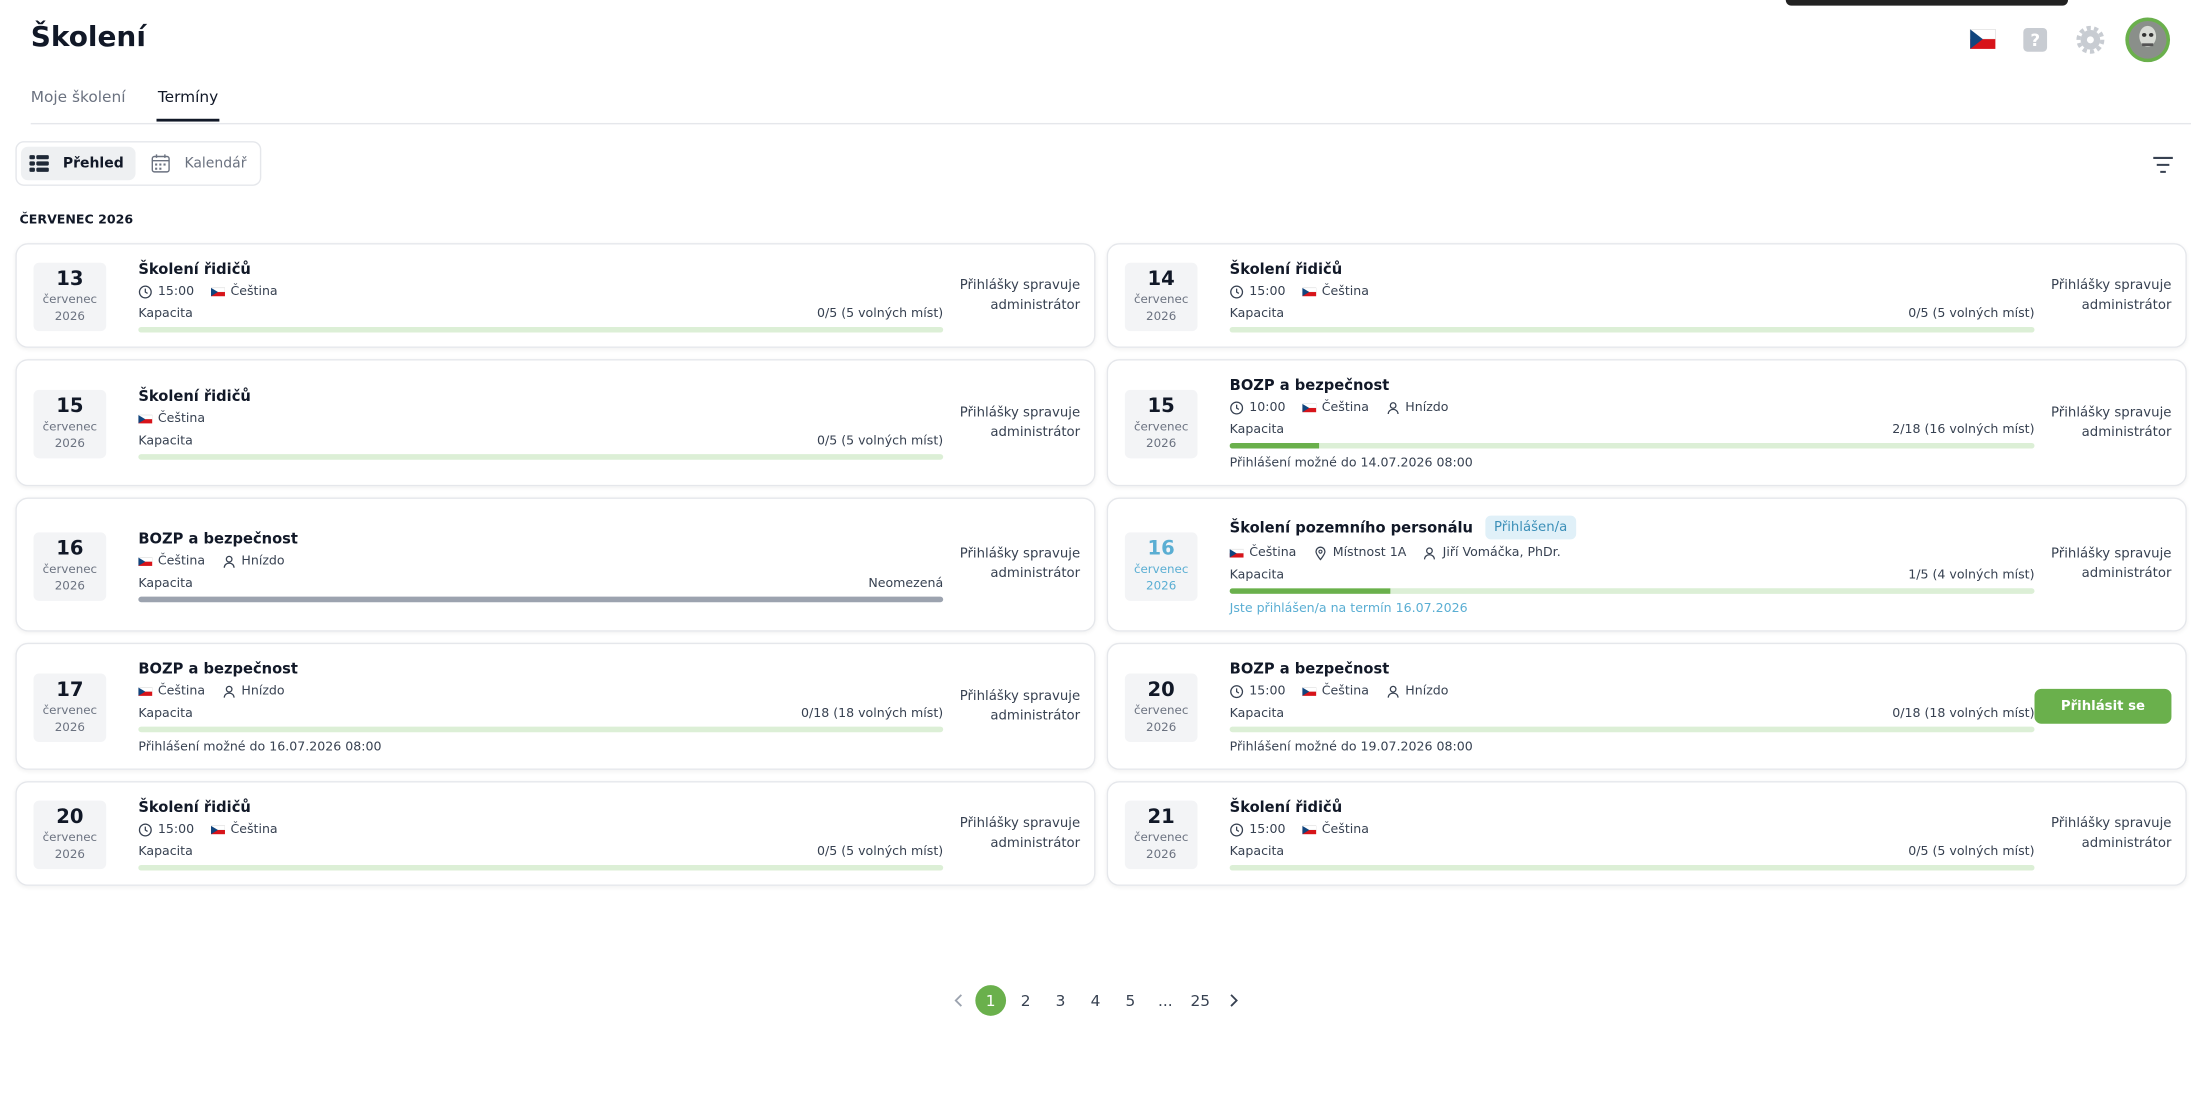  I want to click on register-button: Přihlásit se, so click(2103, 706).